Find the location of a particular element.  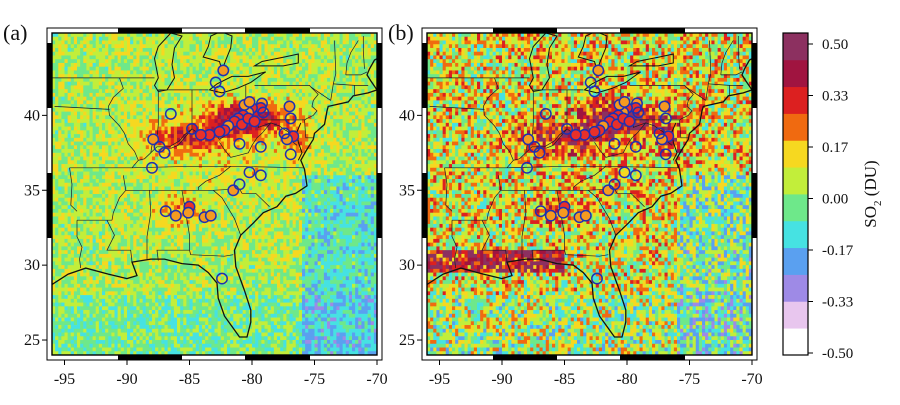

colorbar-tick-label: 0.00 is located at coordinates (835, 200).